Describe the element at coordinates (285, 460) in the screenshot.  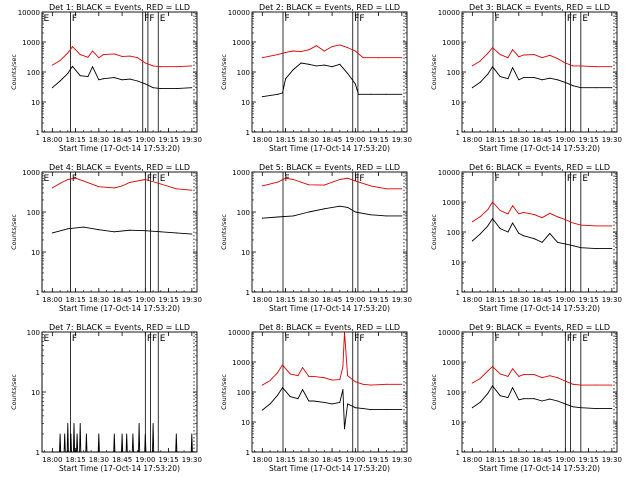
I see `x-tick-label: 18:15` at that location.